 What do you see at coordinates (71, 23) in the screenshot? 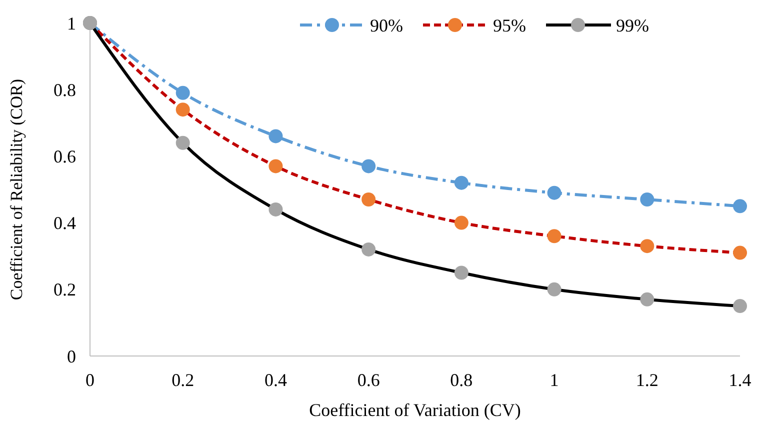
I see `y-tick-label: 1` at bounding box center [71, 23].